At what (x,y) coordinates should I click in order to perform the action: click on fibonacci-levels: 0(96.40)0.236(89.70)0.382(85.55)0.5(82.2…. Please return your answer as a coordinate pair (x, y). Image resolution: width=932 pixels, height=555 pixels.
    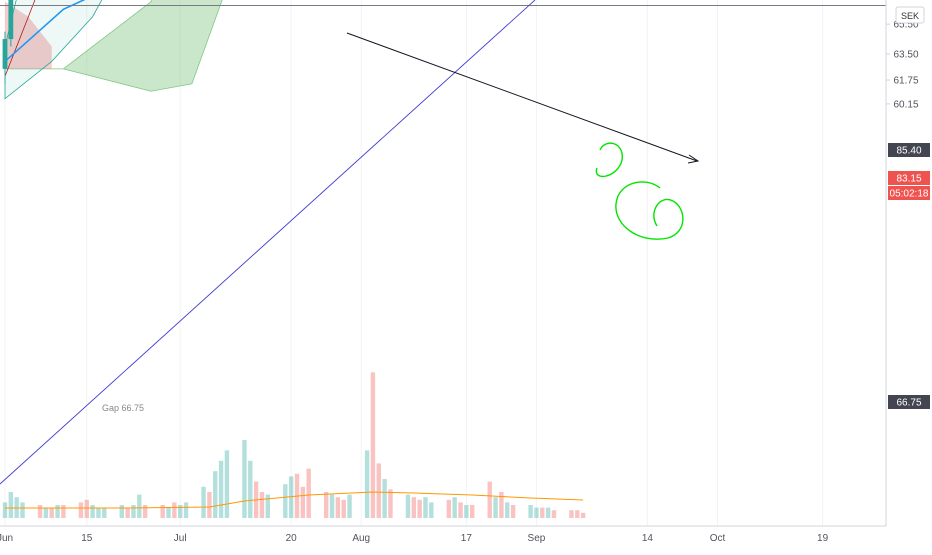
    Looking at the image, I should click on (443, 6).